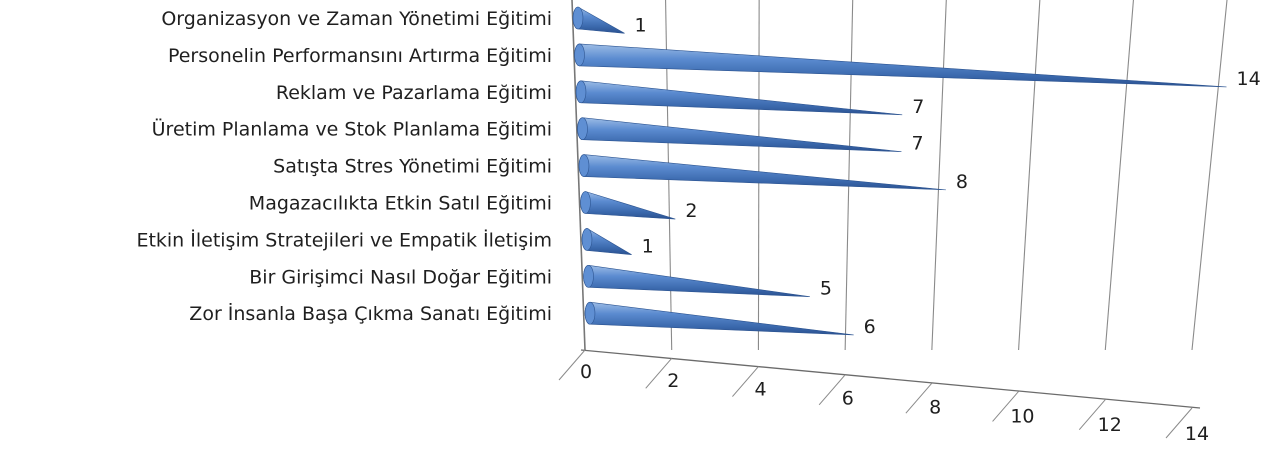  What do you see at coordinates (762, 172) in the screenshot?
I see `cone-bar-satista-stres-yonetimi-egitimi` at bounding box center [762, 172].